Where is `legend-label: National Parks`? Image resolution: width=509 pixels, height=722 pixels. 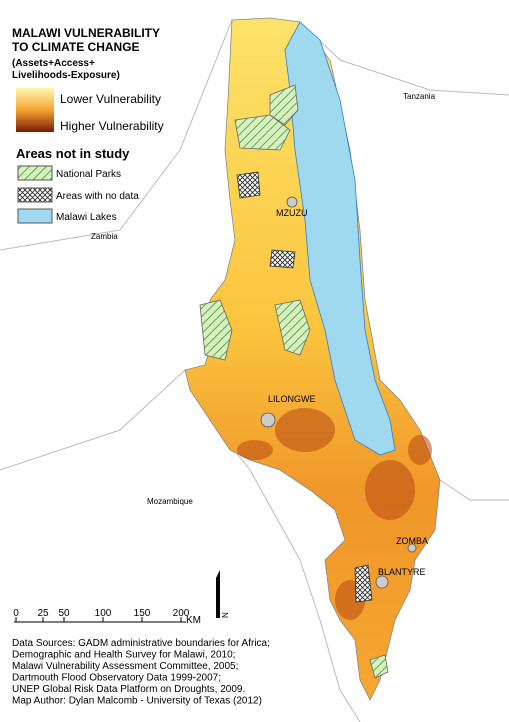 legend-label: National Parks is located at coordinates (88, 174).